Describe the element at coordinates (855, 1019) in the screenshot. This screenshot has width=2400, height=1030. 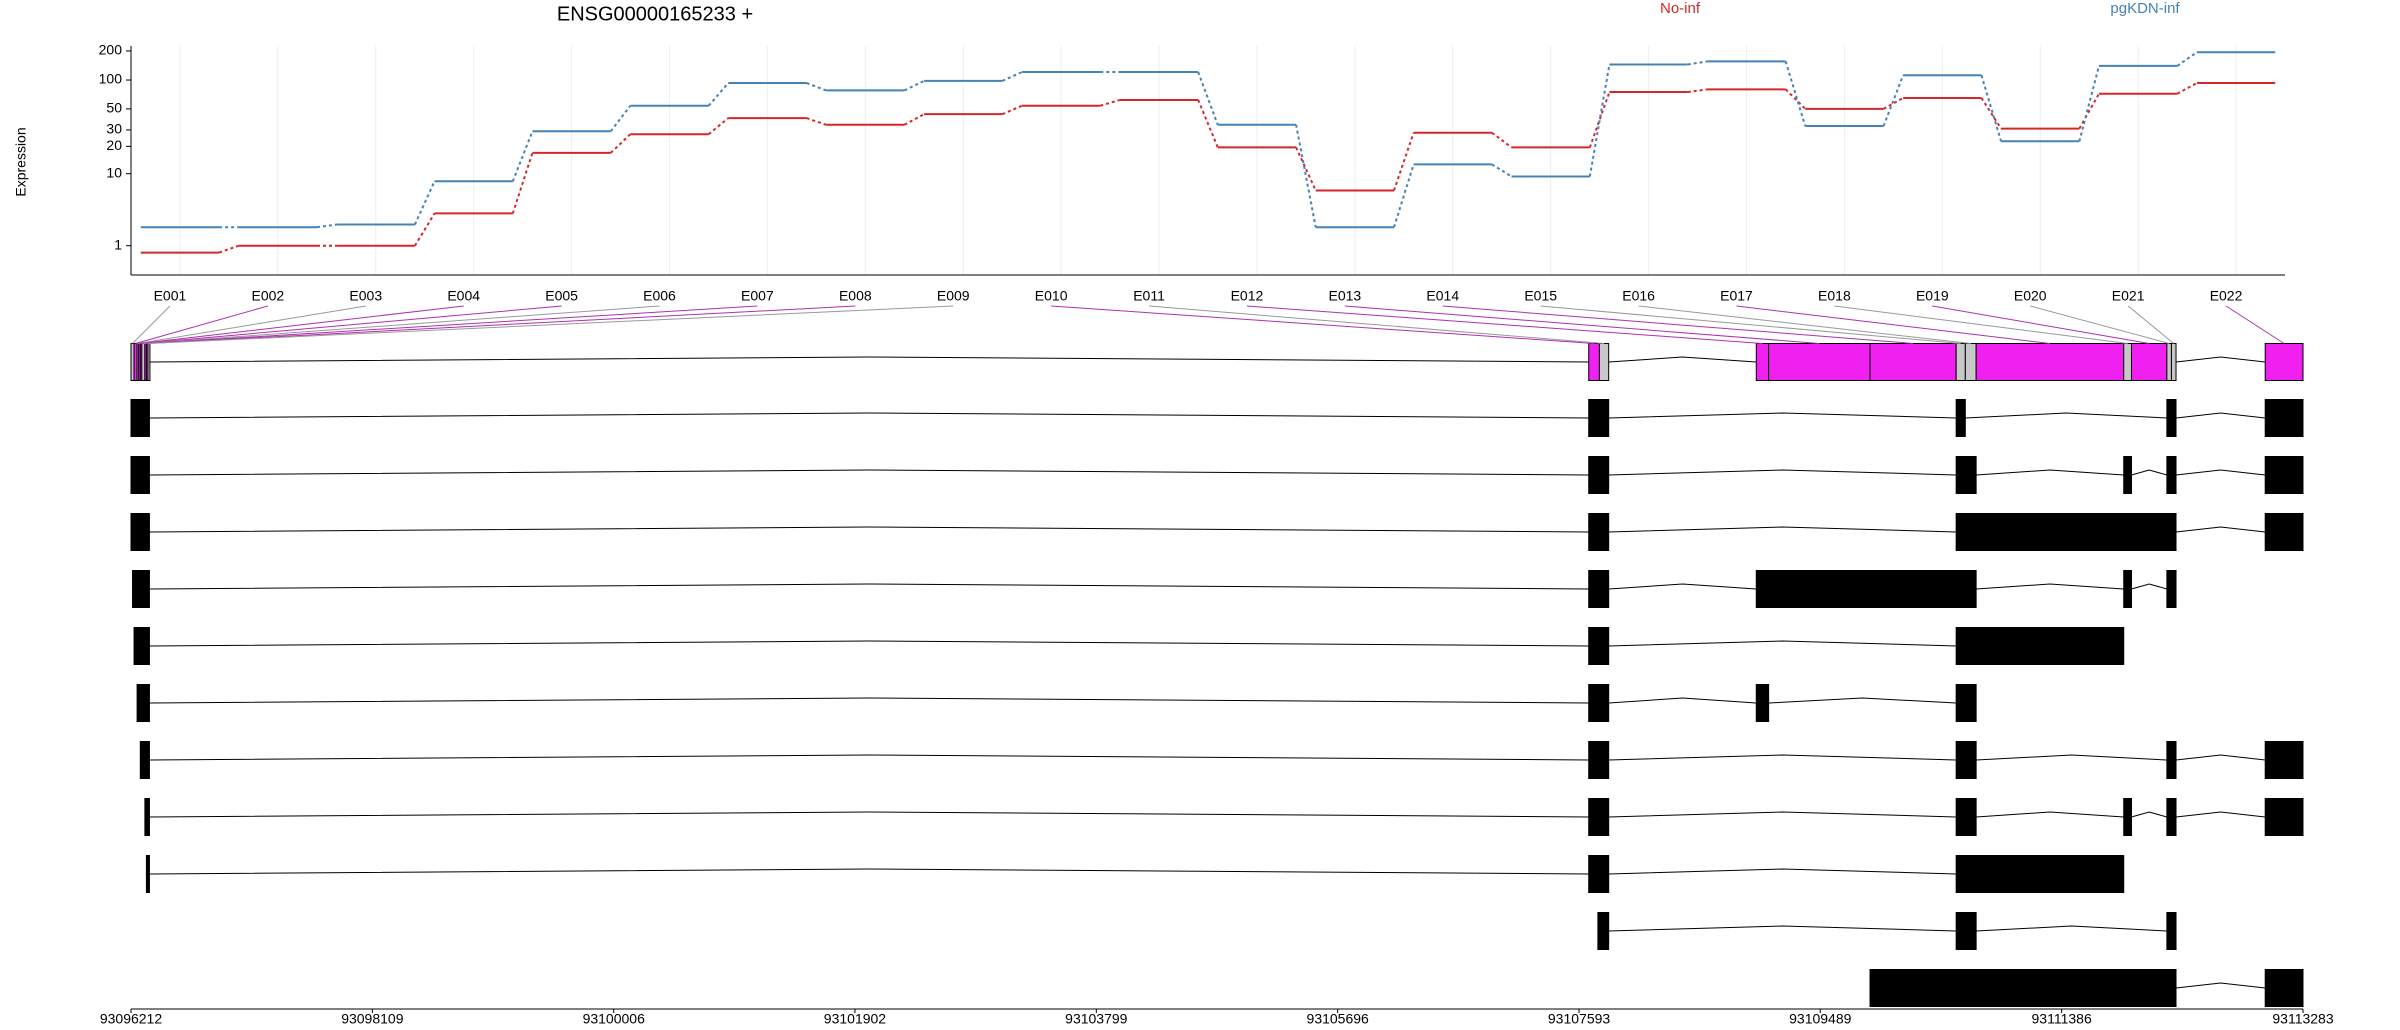
I see `genome-tick-label: 93101902` at that location.